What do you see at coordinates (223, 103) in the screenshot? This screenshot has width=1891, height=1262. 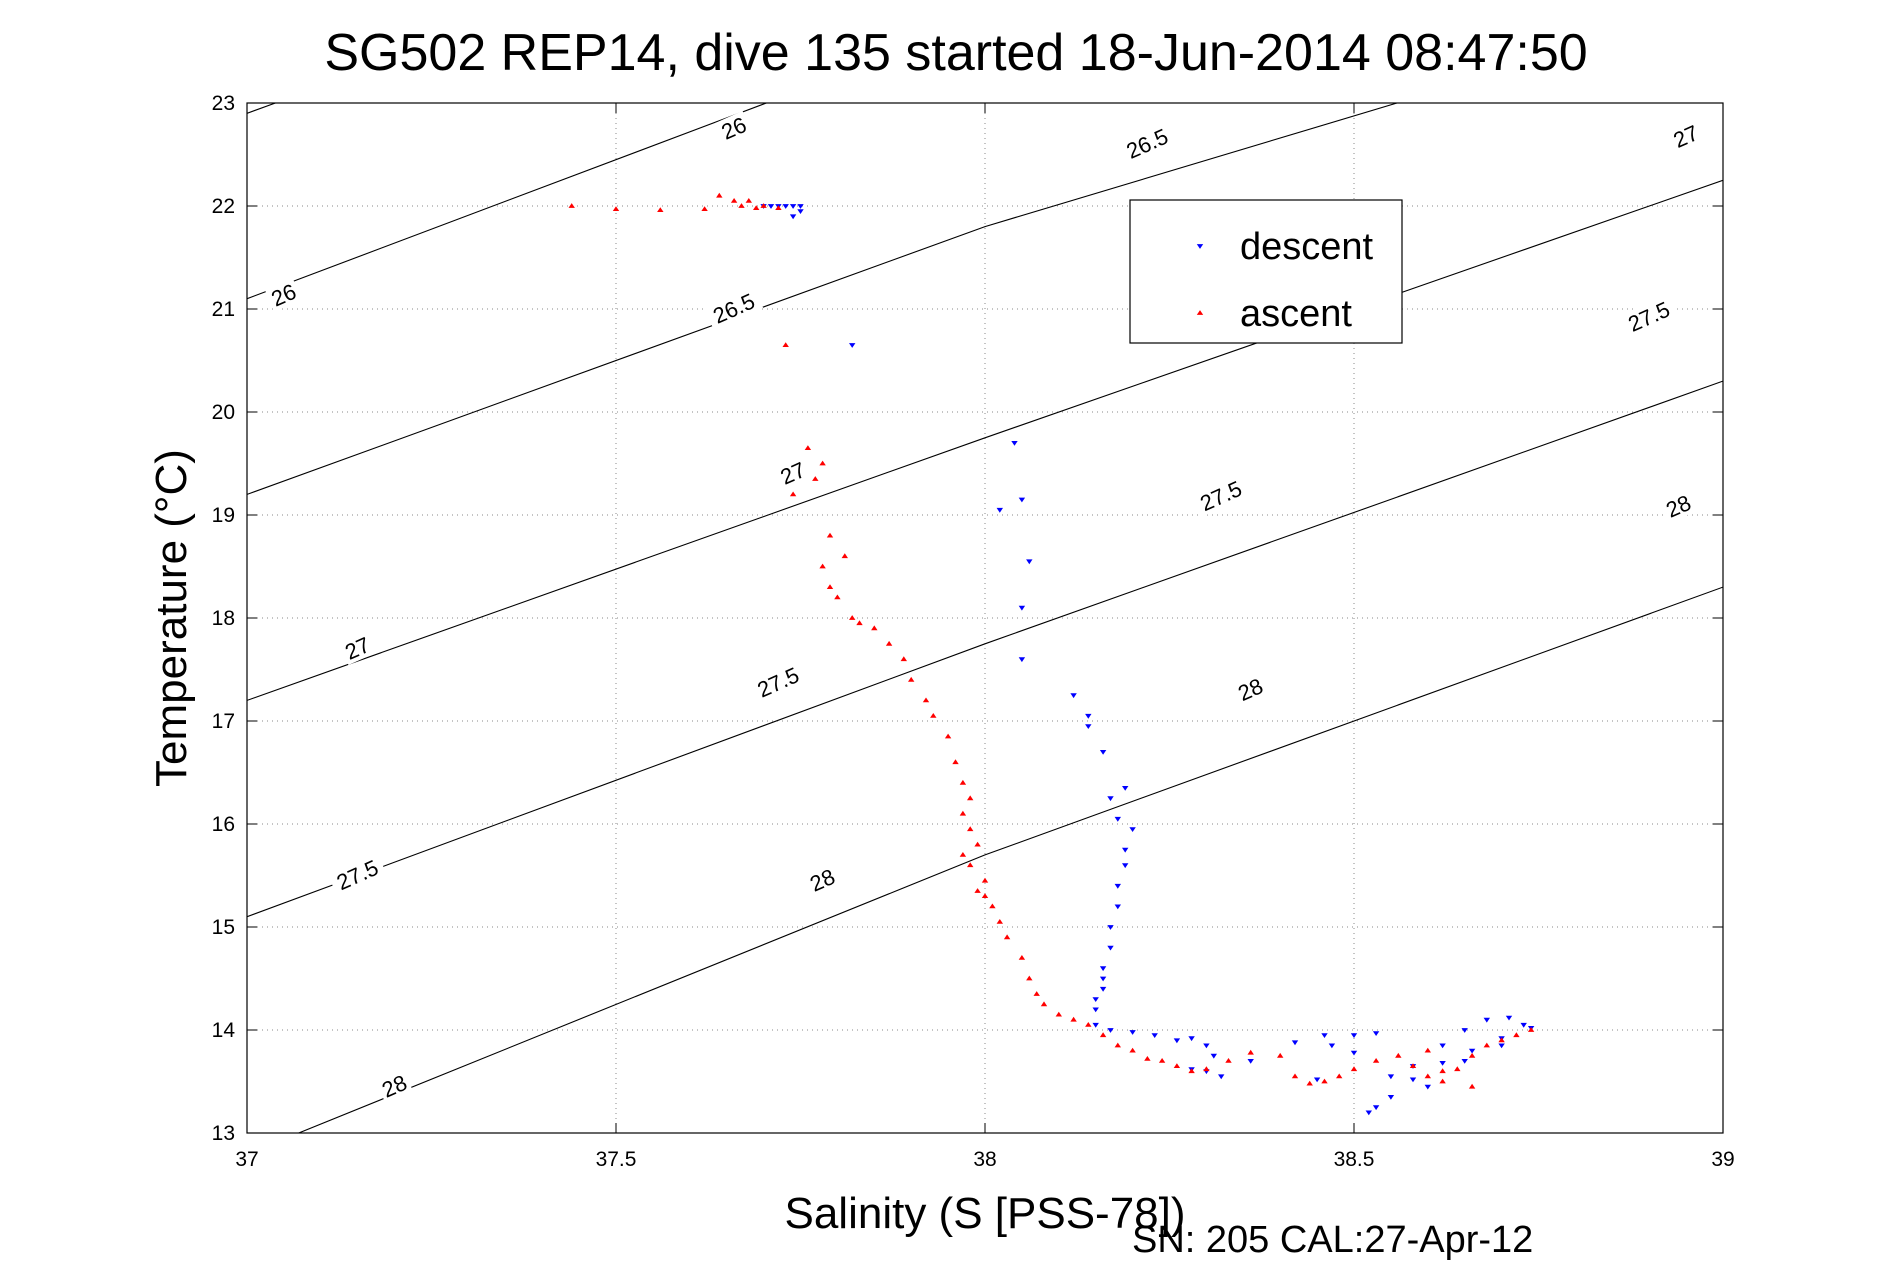 I see `y-tick-label: 23` at bounding box center [223, 103].